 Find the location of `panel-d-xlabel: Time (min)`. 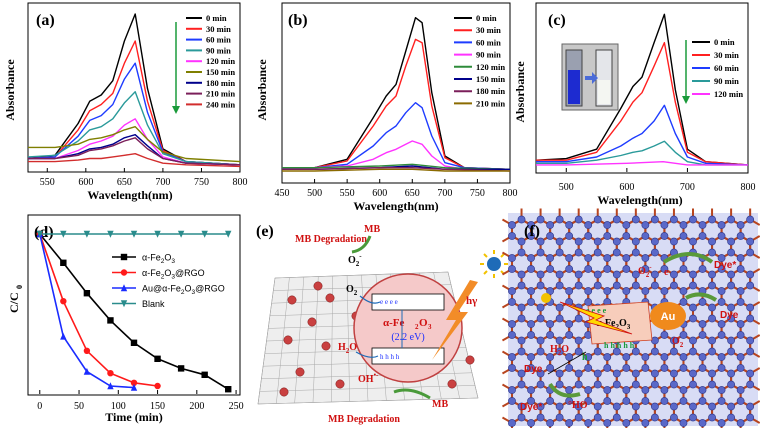

panel-d-xlabel: Time (min) is located at coordinates (133, 417).